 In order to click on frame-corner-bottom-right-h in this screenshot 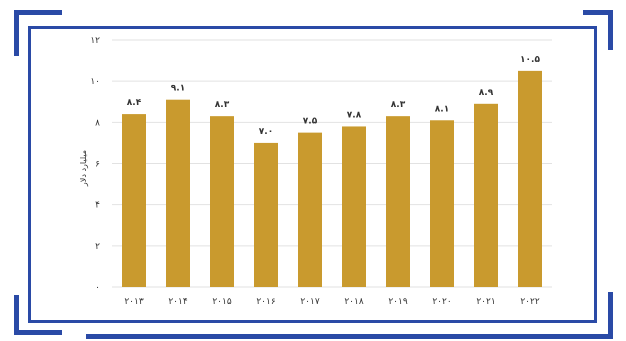, I will do `click(349, 336)`.